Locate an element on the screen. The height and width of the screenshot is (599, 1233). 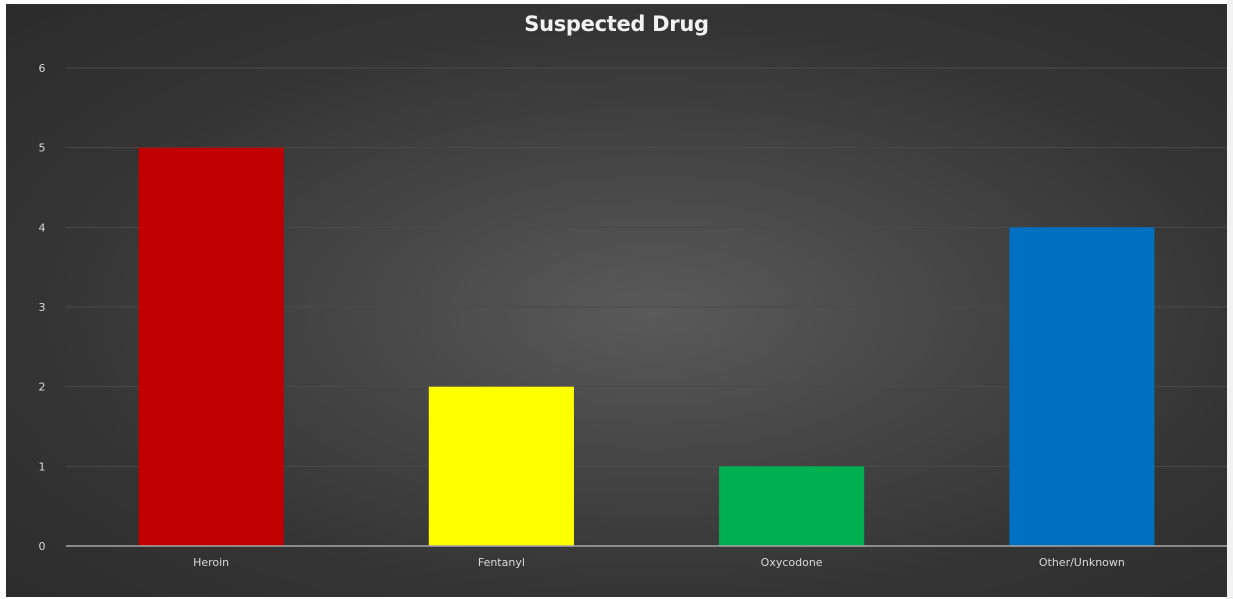
bar-heroin is located at coordinates (211, 346).